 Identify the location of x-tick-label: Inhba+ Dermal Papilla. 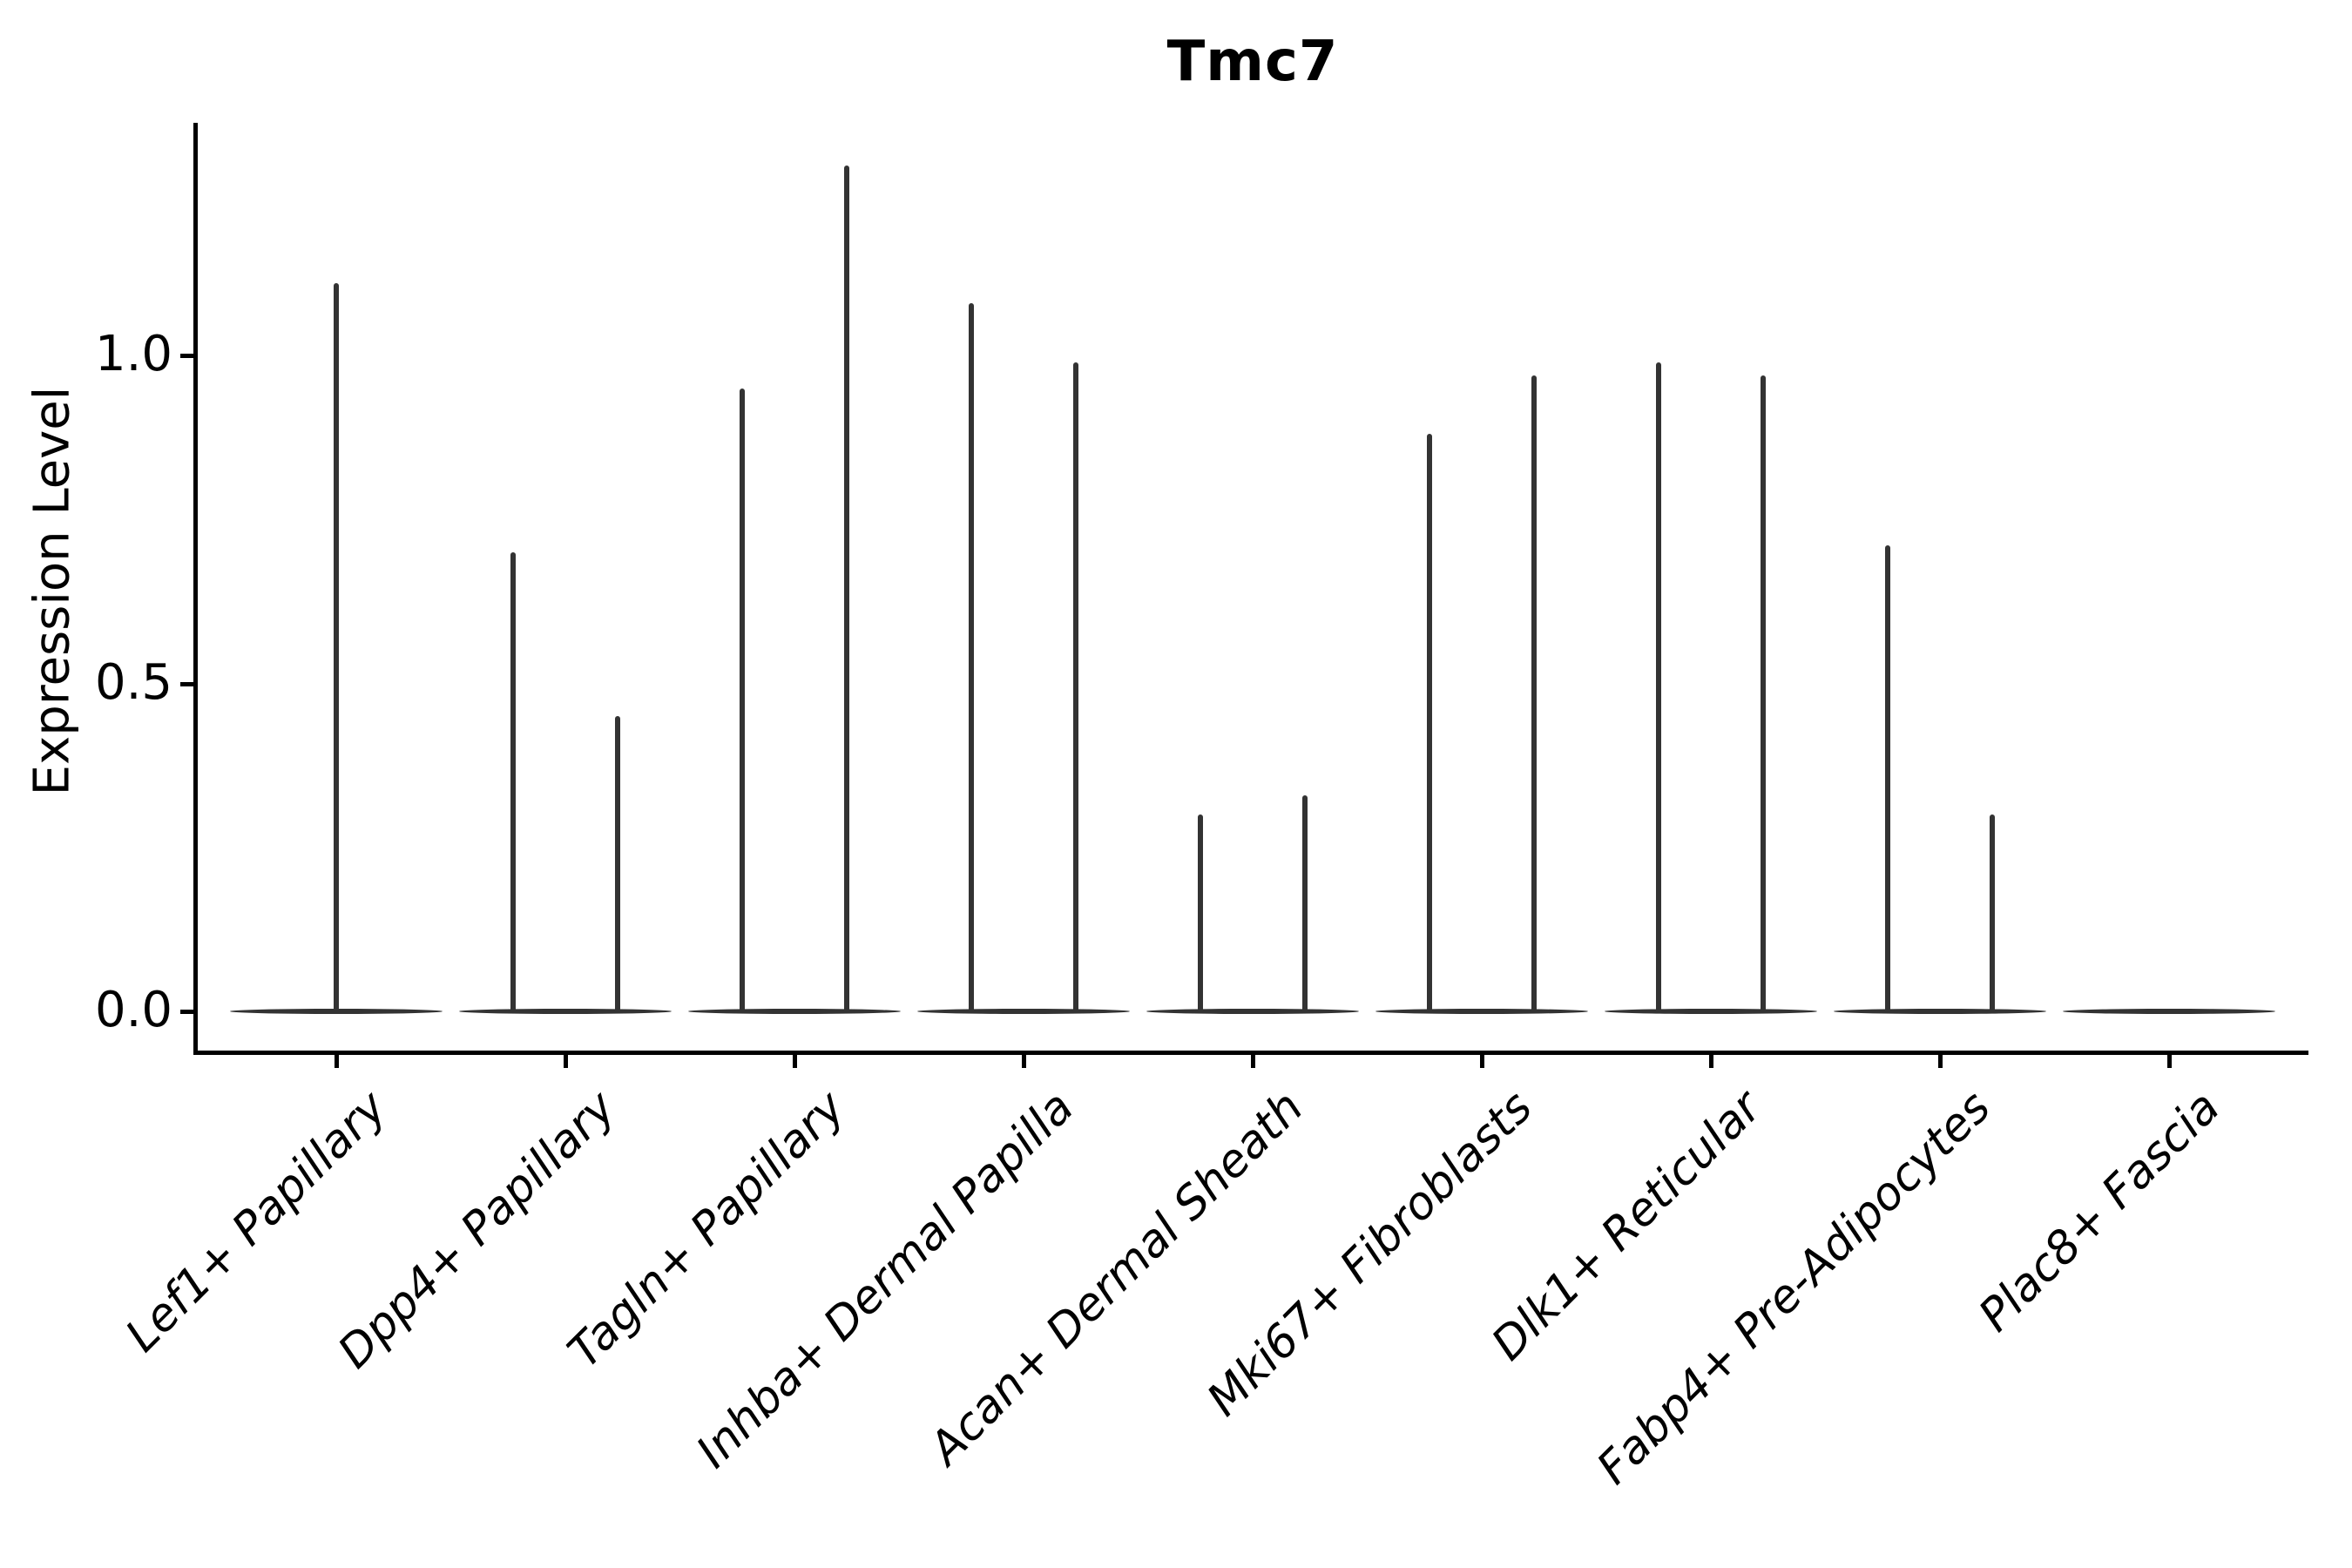
(885, 1280).